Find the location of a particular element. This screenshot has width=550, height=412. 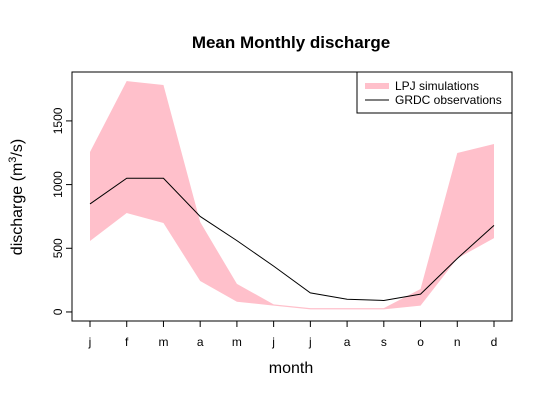

y-tick-label: 500 is located at coordinates (58, 248).